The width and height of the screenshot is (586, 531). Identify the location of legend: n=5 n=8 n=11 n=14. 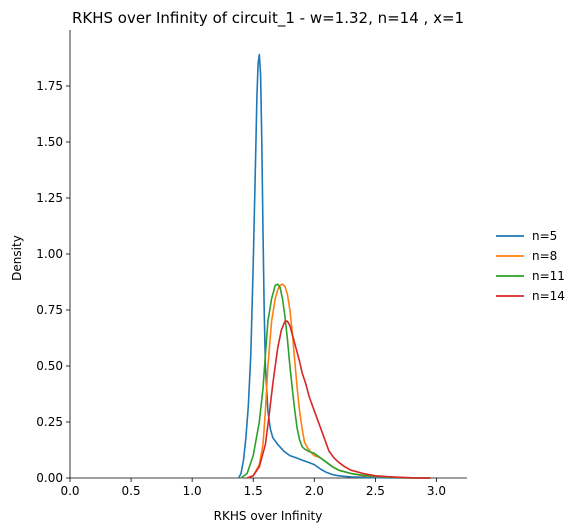
(530, 266).